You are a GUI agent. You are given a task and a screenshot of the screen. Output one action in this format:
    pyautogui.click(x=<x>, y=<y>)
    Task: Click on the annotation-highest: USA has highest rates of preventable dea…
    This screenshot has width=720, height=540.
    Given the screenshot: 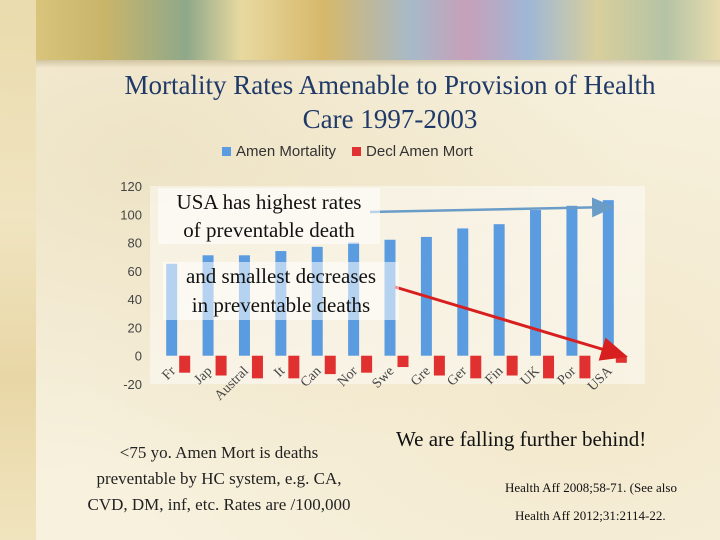 What is the action you would take?
    pyautogui.click(x=269, y=216)
    